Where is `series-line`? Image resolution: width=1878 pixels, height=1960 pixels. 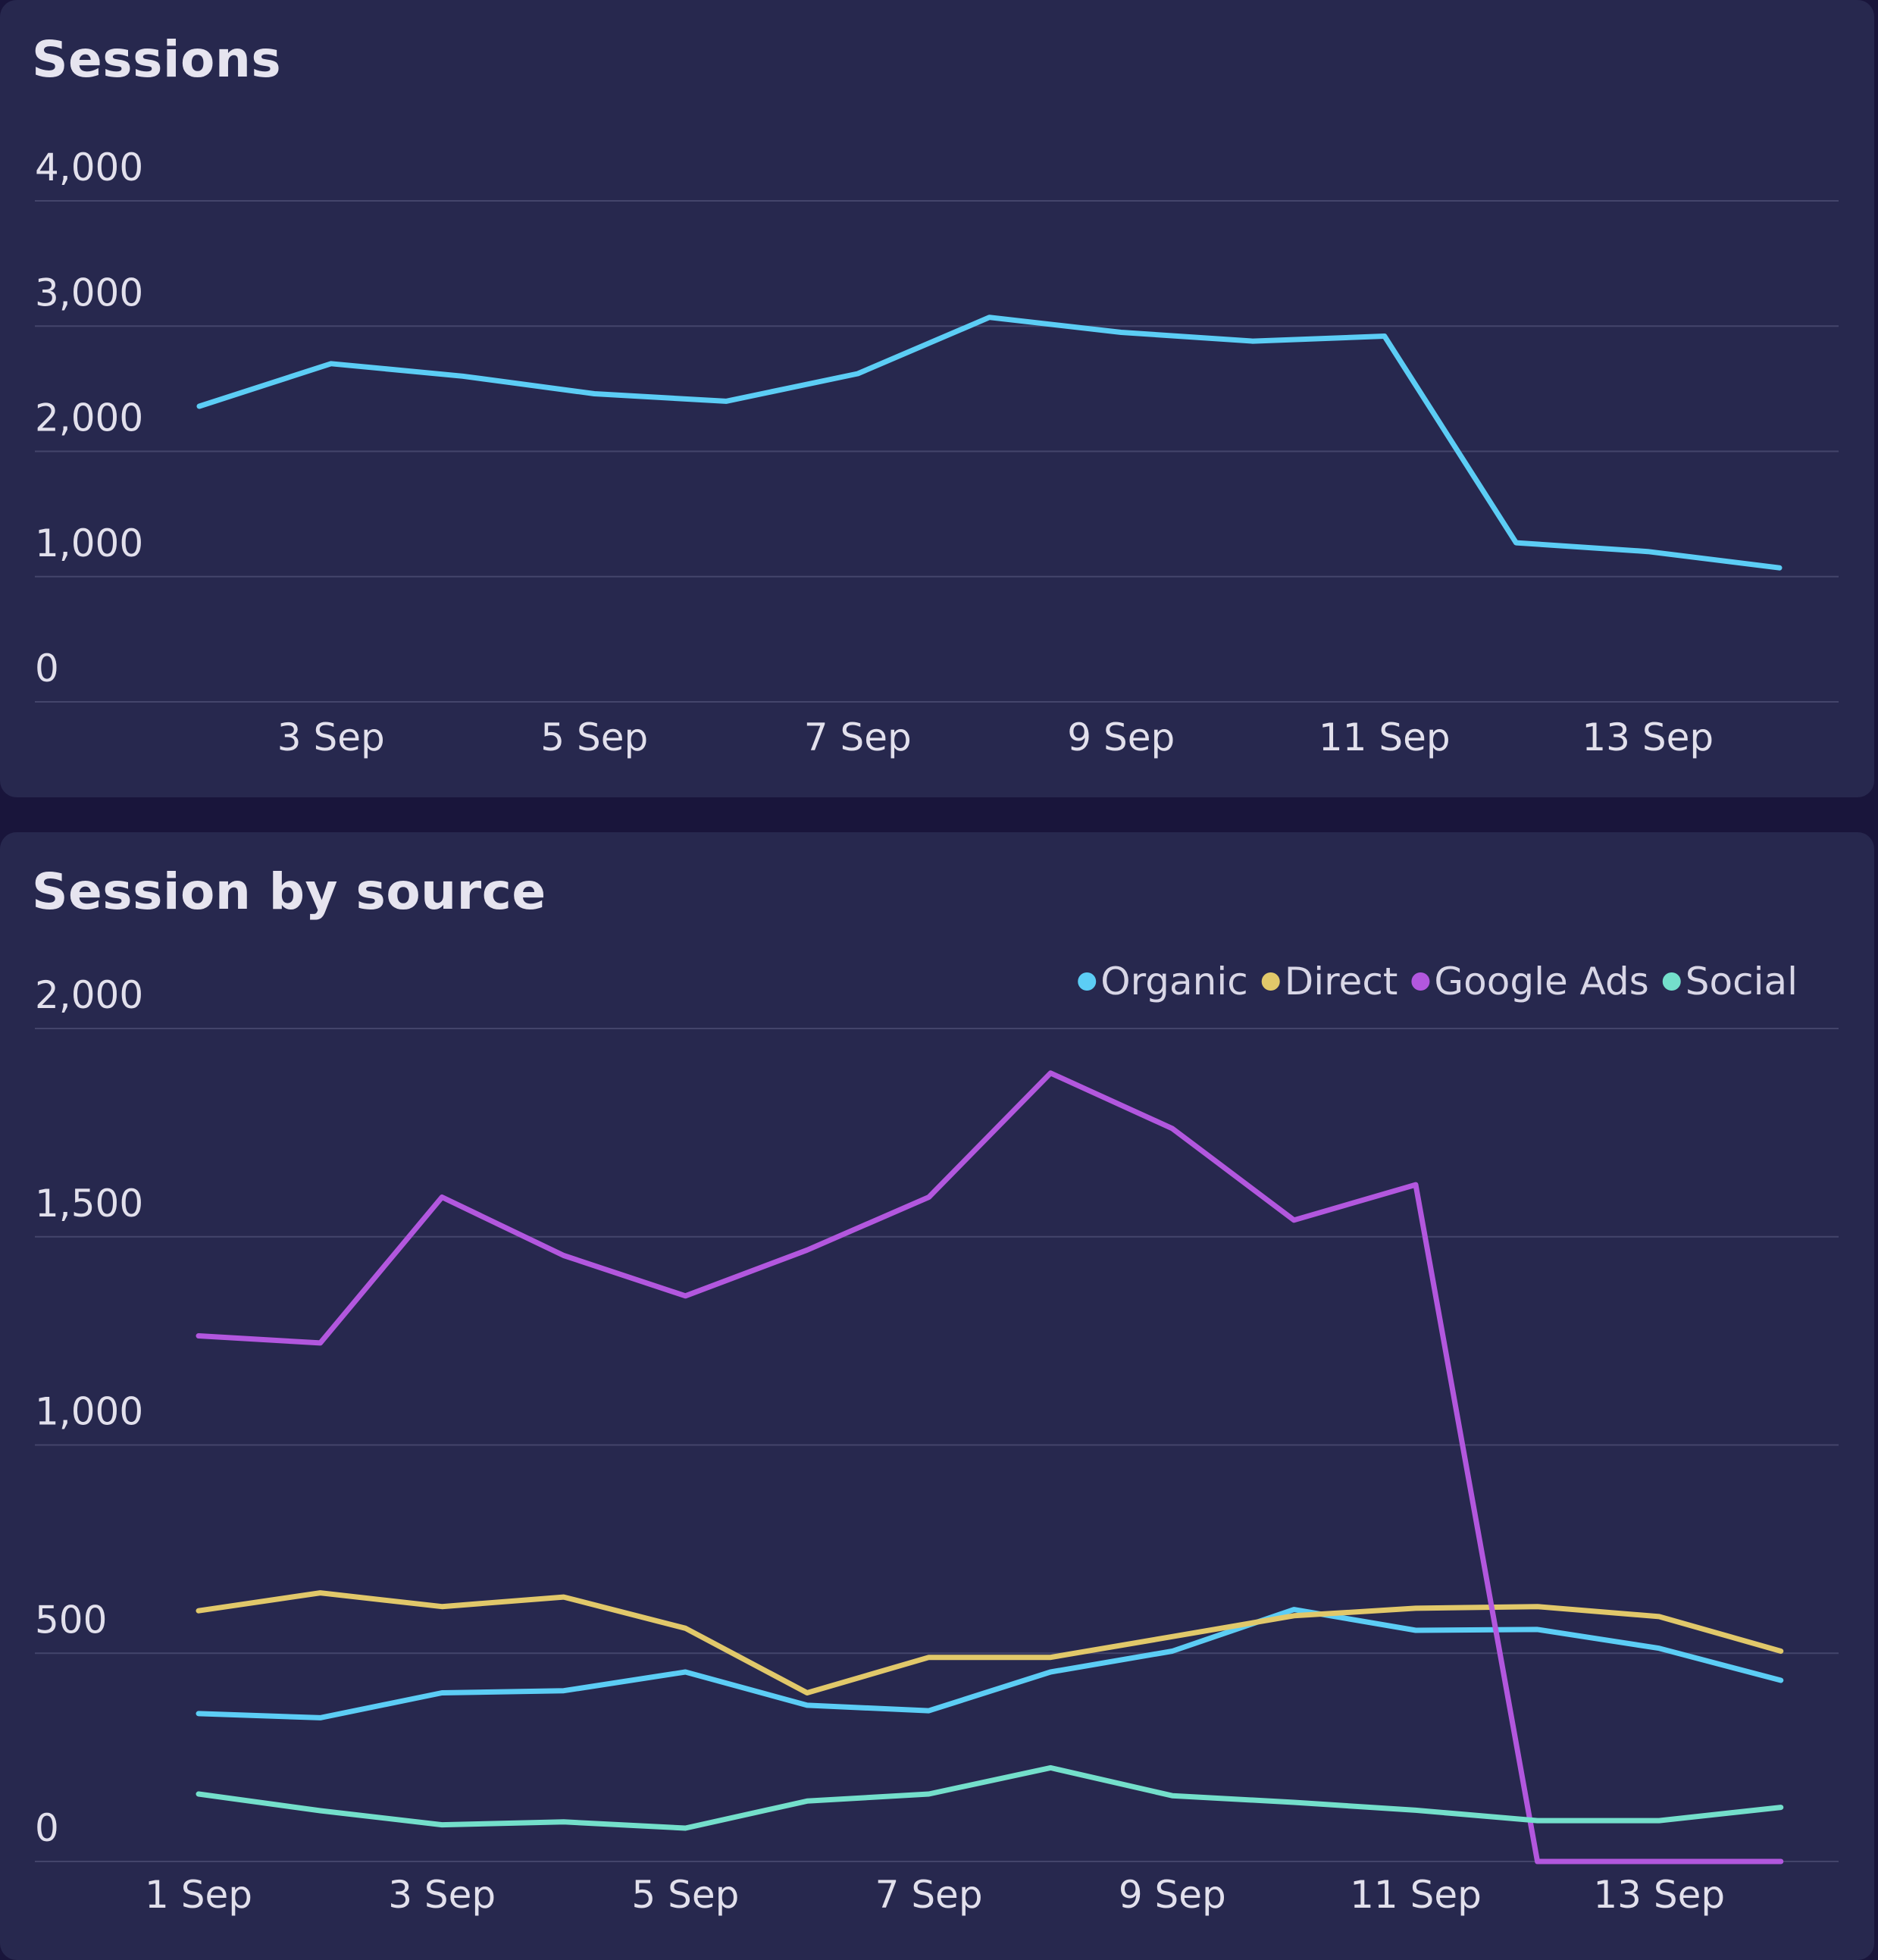
series-line is located at coordinates (990, 443).